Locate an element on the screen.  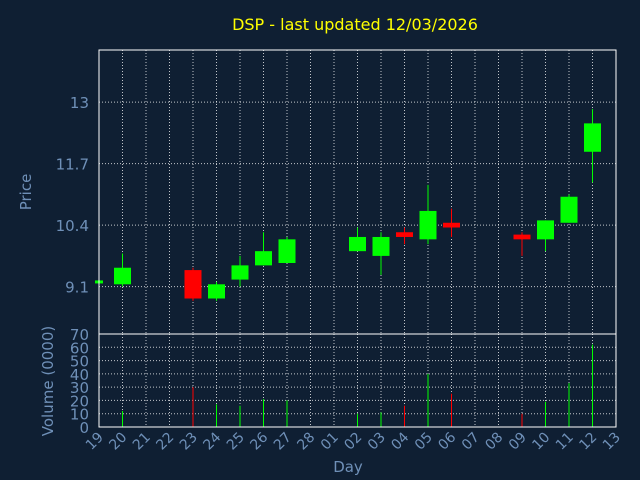
volume-y-tick-label: 10 is located at coordinates (79, 415).